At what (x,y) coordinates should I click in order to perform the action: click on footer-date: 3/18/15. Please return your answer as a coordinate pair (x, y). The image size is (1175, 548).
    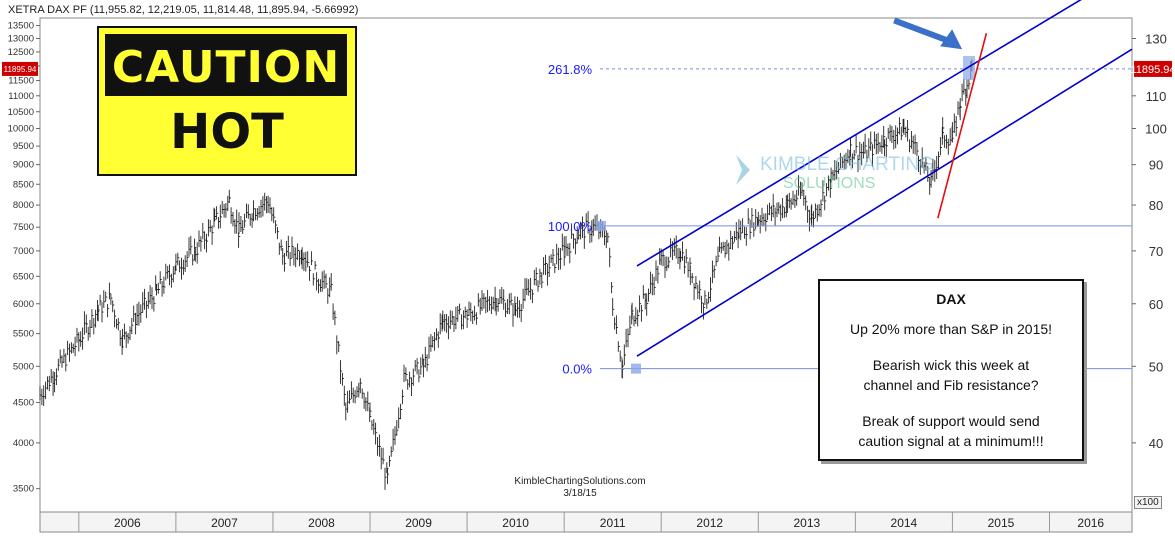
    Looking at the image, I should click on (580, 493).